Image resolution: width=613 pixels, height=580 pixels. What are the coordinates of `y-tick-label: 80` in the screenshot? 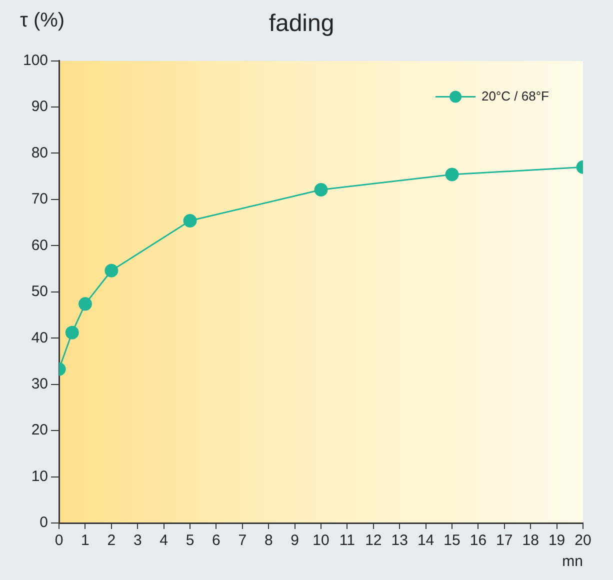 It's located at (39, 153).